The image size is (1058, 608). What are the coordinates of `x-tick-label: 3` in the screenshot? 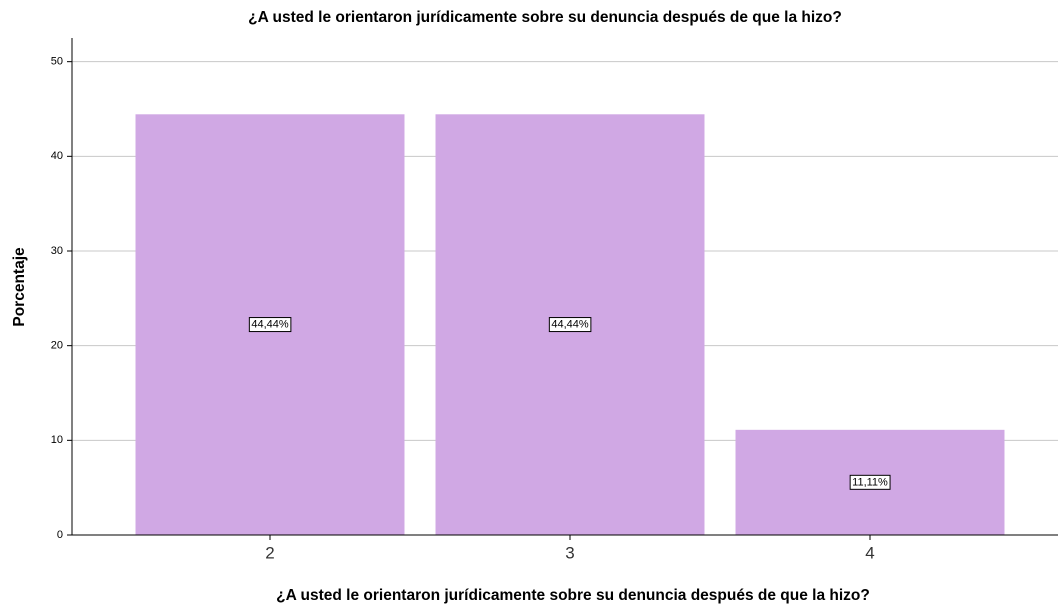 It's located at (569, 552).